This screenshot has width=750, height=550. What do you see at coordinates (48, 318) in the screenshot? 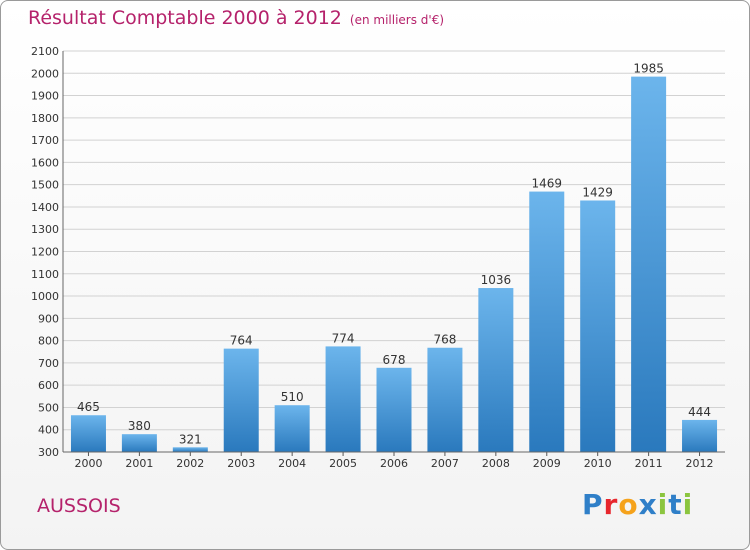
I see `y-tick-label: 900` at bounding box center [48, 318].